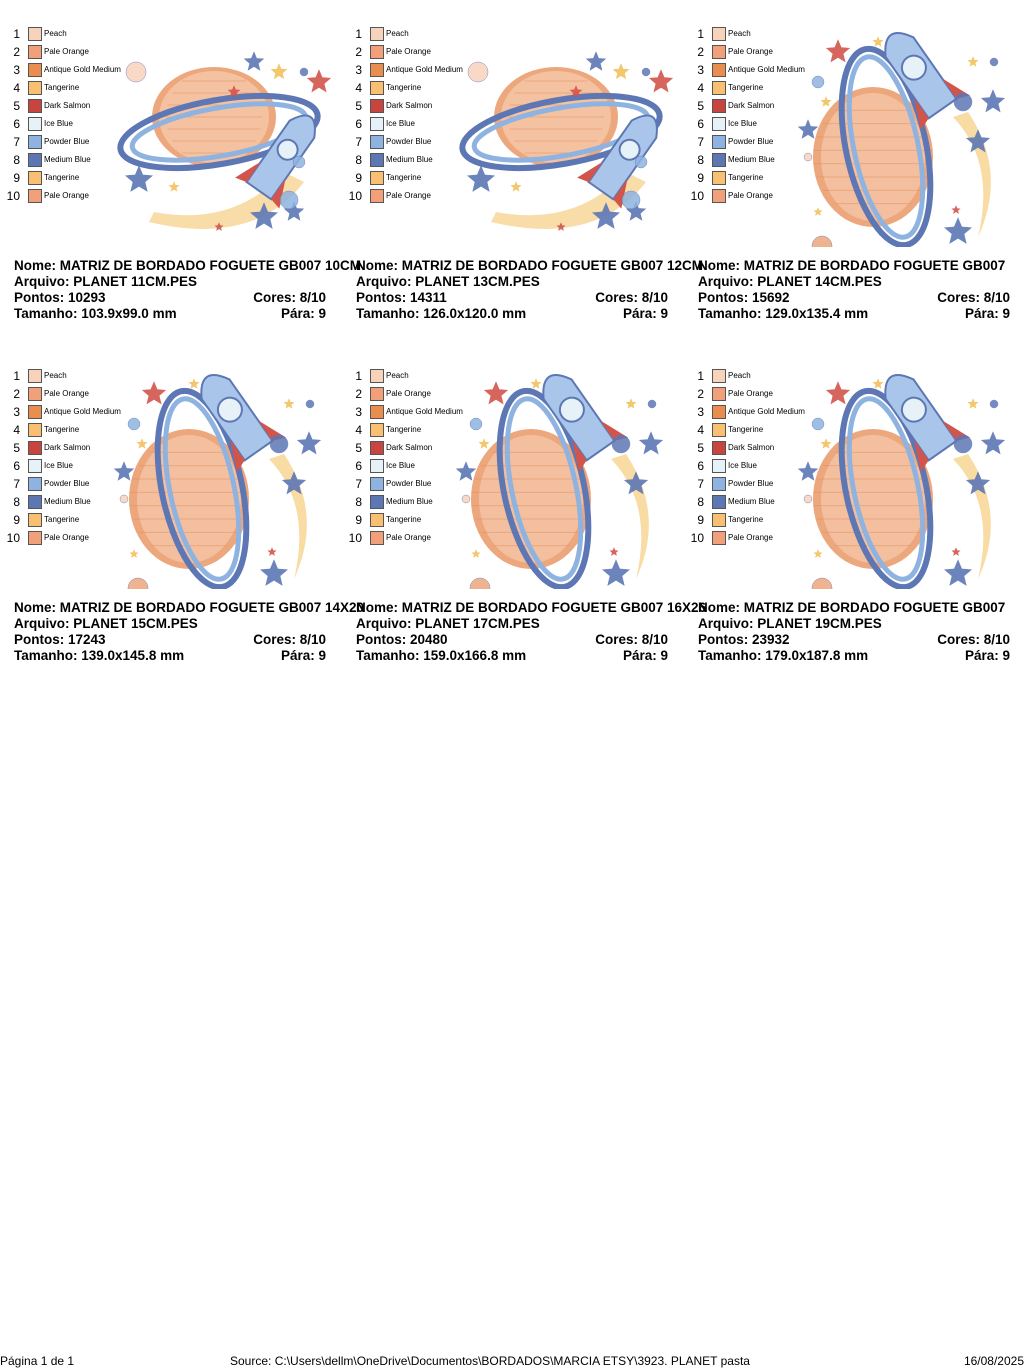 The image size is (1024, 1370). I want to click on thread-number: 2, so click(16, 52).